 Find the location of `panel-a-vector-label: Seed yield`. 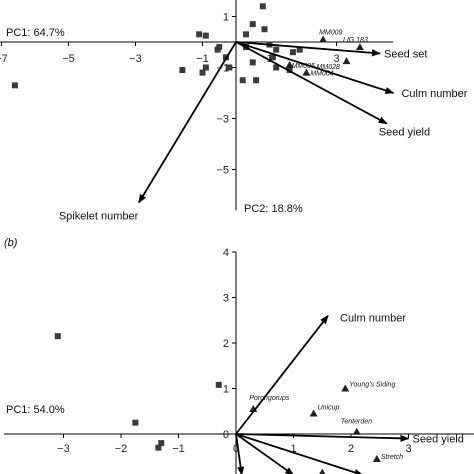

panel-a-vector-label: Seed yield is located at coordinates (404, 133).